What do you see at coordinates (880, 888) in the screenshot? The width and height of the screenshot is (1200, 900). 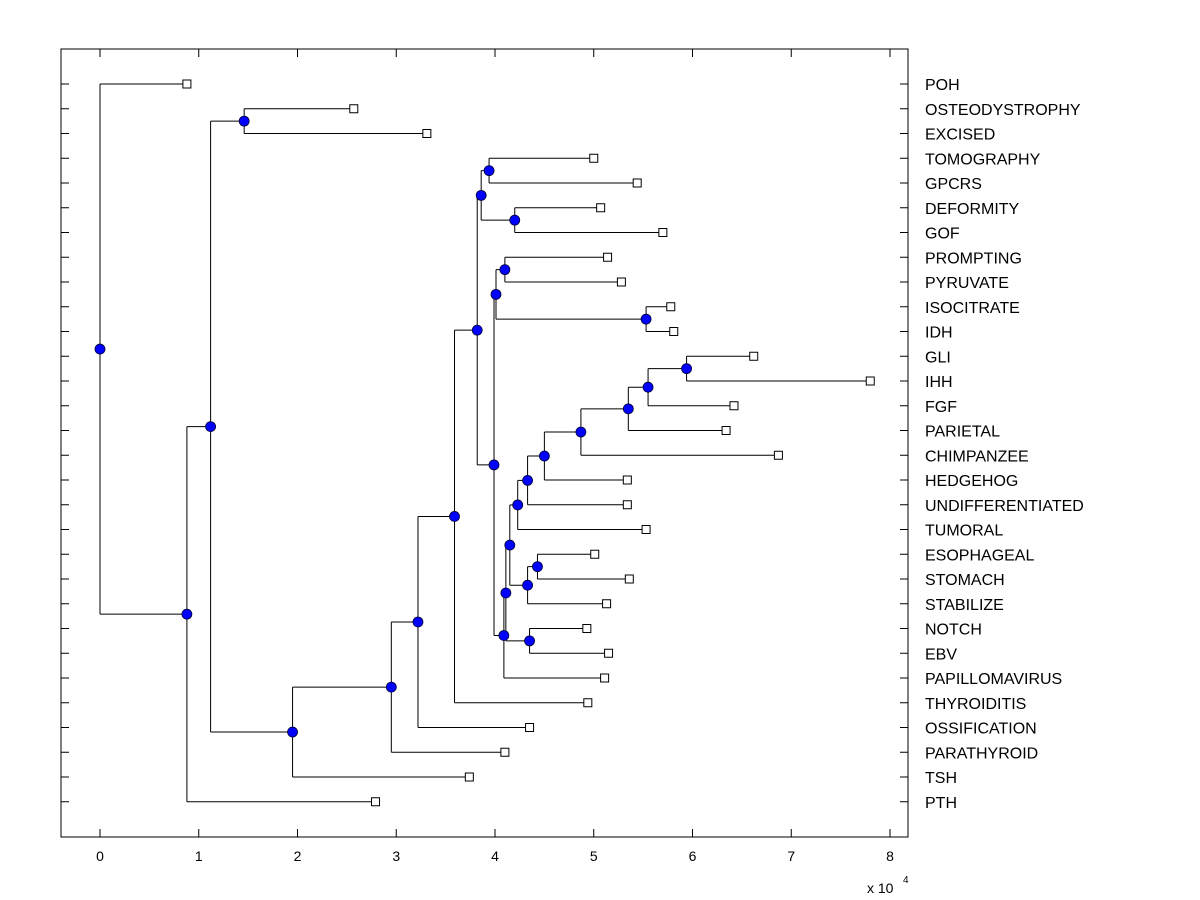 I see `x-multiplier-label: x 10` at bounding box center [880, 888].